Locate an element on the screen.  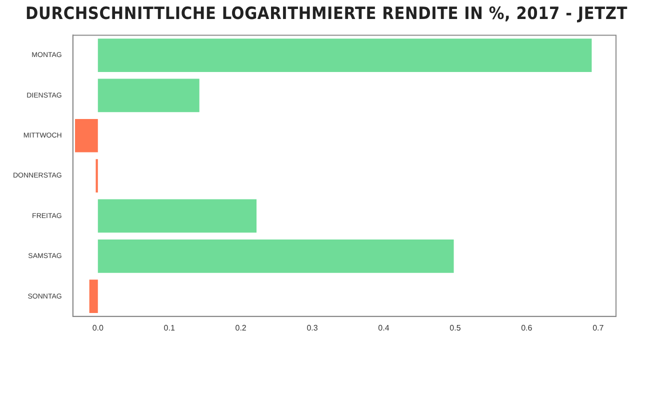
x-tick-label: 0.5 is located at coordinates (456, 327).